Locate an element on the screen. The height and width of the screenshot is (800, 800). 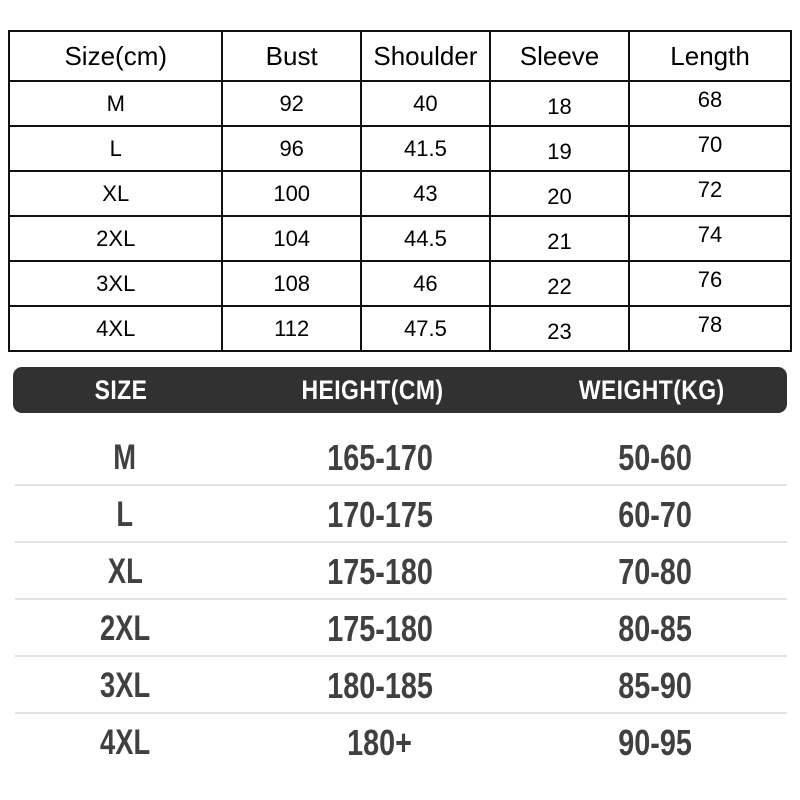
body-row-2xl: 2XL 175-180 80-85 is located at coordinates (400, 628).